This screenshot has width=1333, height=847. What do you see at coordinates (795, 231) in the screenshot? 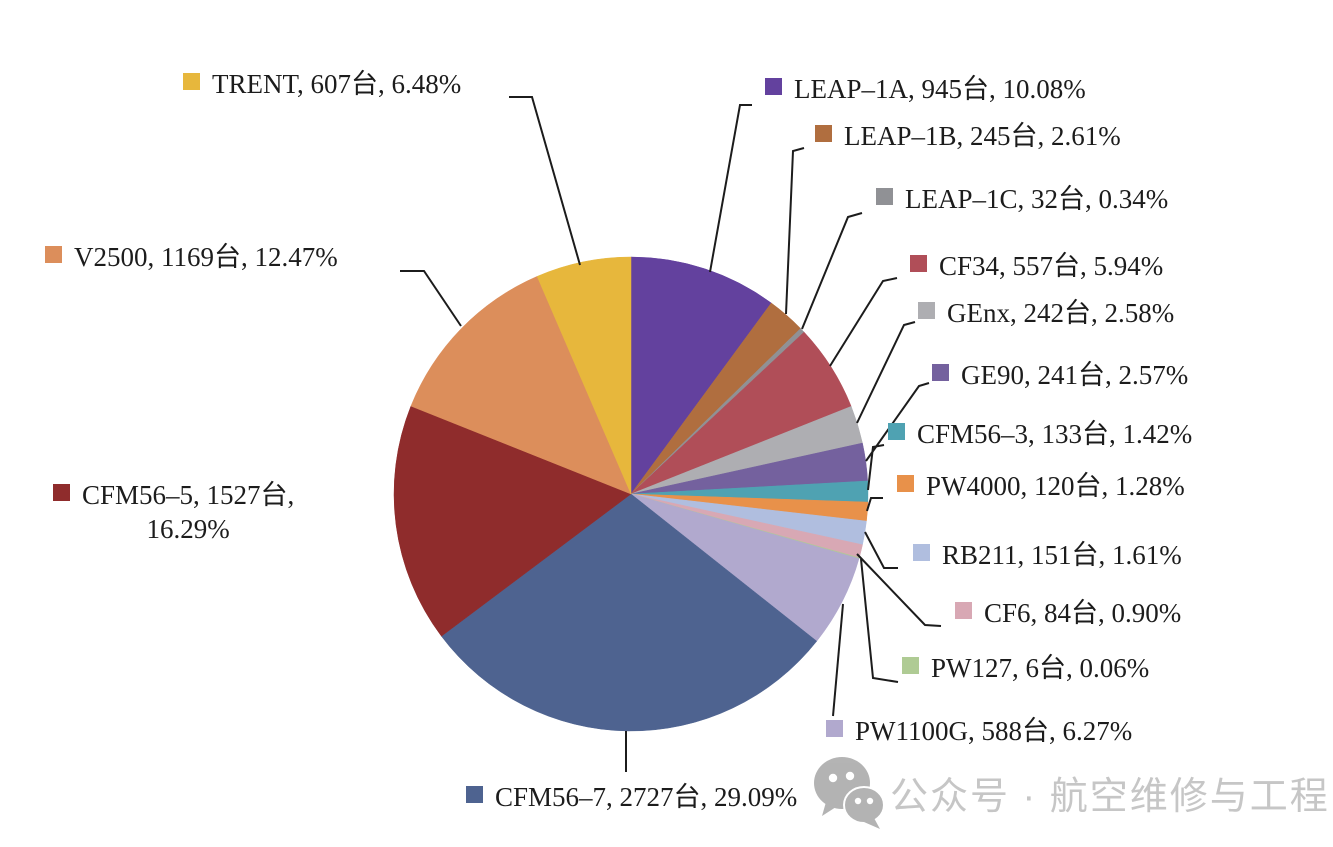
I see `leader-line-LEAP-1B` at bounding box center [795, 231].